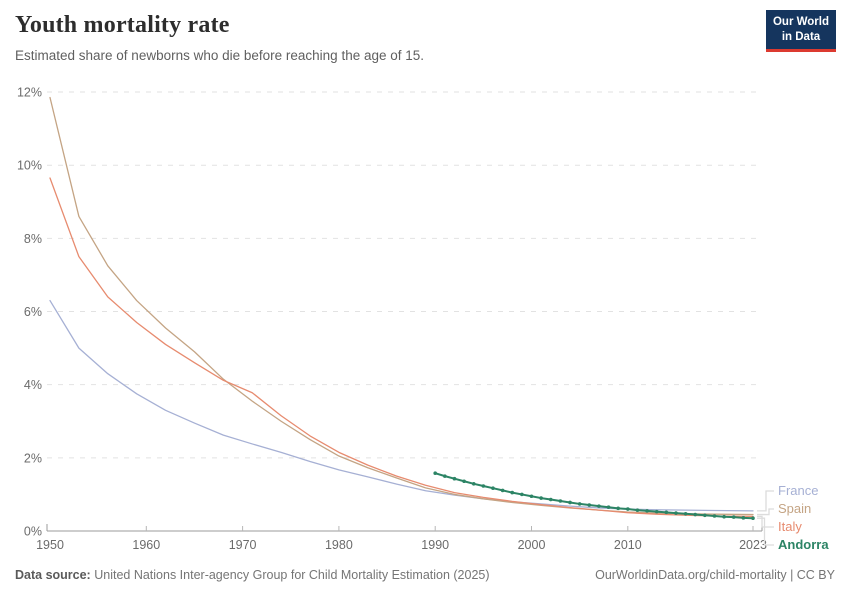 Image resolution: width=850 pixels, height=600 pixels. Describe the element at coordinates (50, 545) in the screenshot. I see `x-axis-tick-label: 1950` at that location.